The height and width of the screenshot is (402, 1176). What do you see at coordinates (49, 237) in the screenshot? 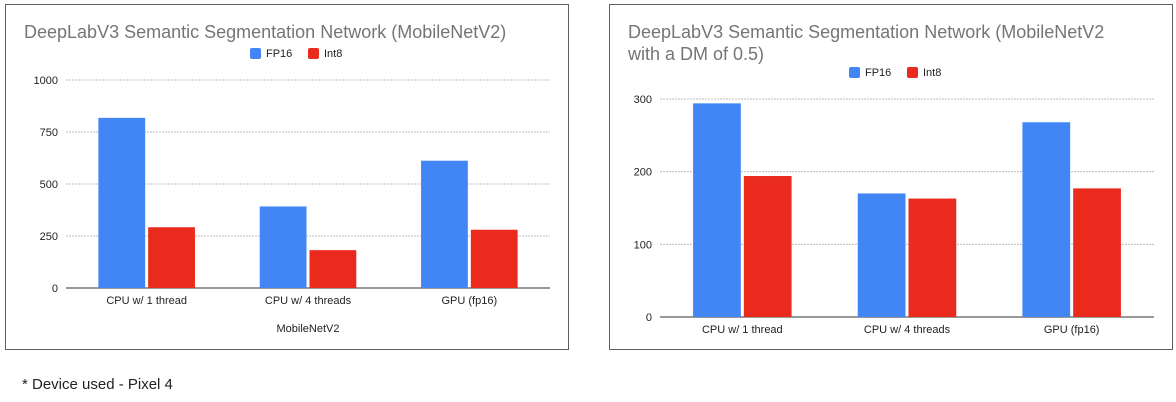
I see `y-tick-label: 250` at bounding box center [49, 237].